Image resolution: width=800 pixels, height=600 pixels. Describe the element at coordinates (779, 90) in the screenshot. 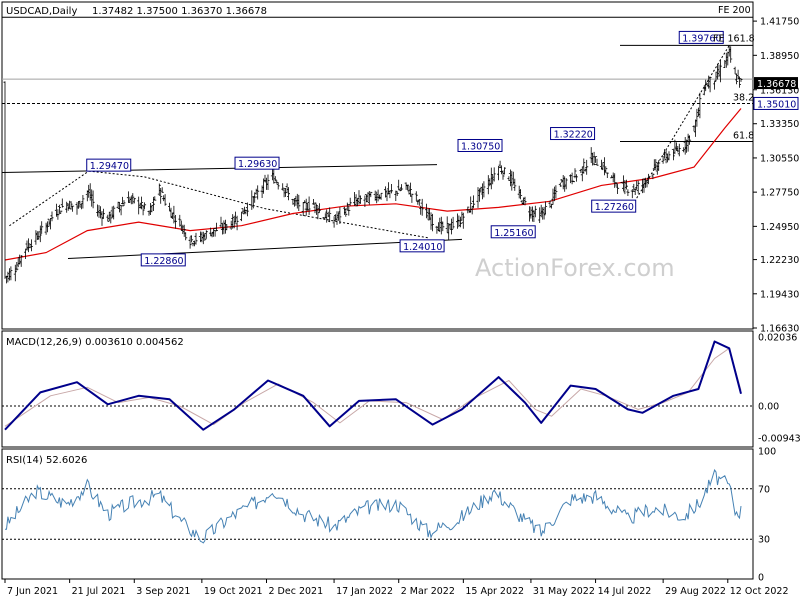

I see `price-tick-label: 1.36130` at that location.